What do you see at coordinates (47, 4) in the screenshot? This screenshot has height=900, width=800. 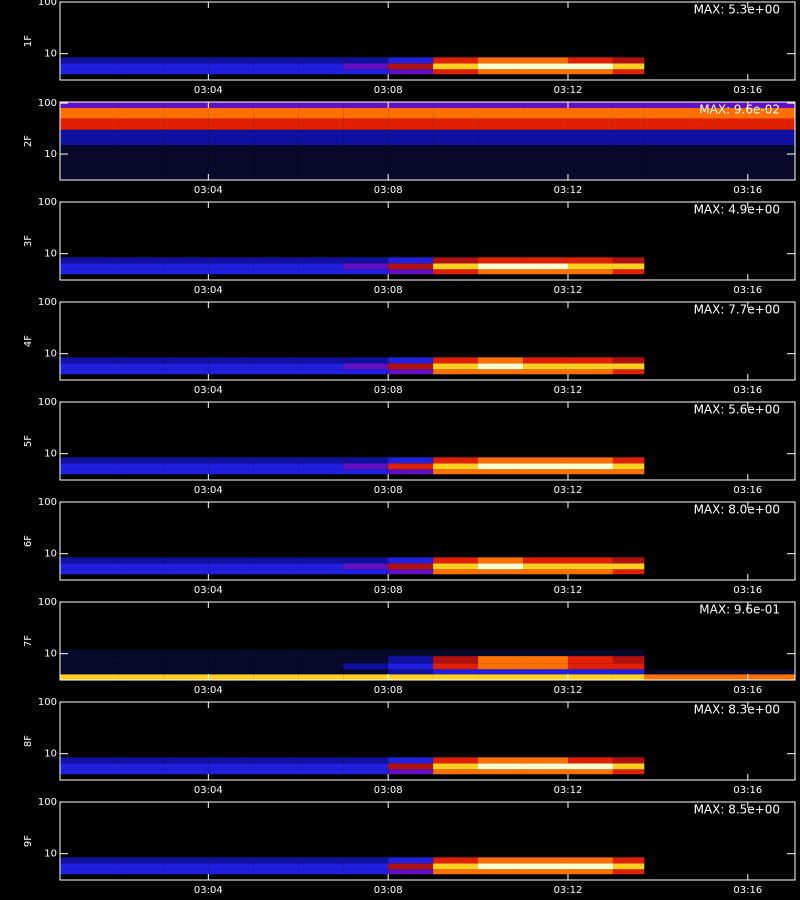 I see `y-tick-label: 100` at bounding box center [47, 4].